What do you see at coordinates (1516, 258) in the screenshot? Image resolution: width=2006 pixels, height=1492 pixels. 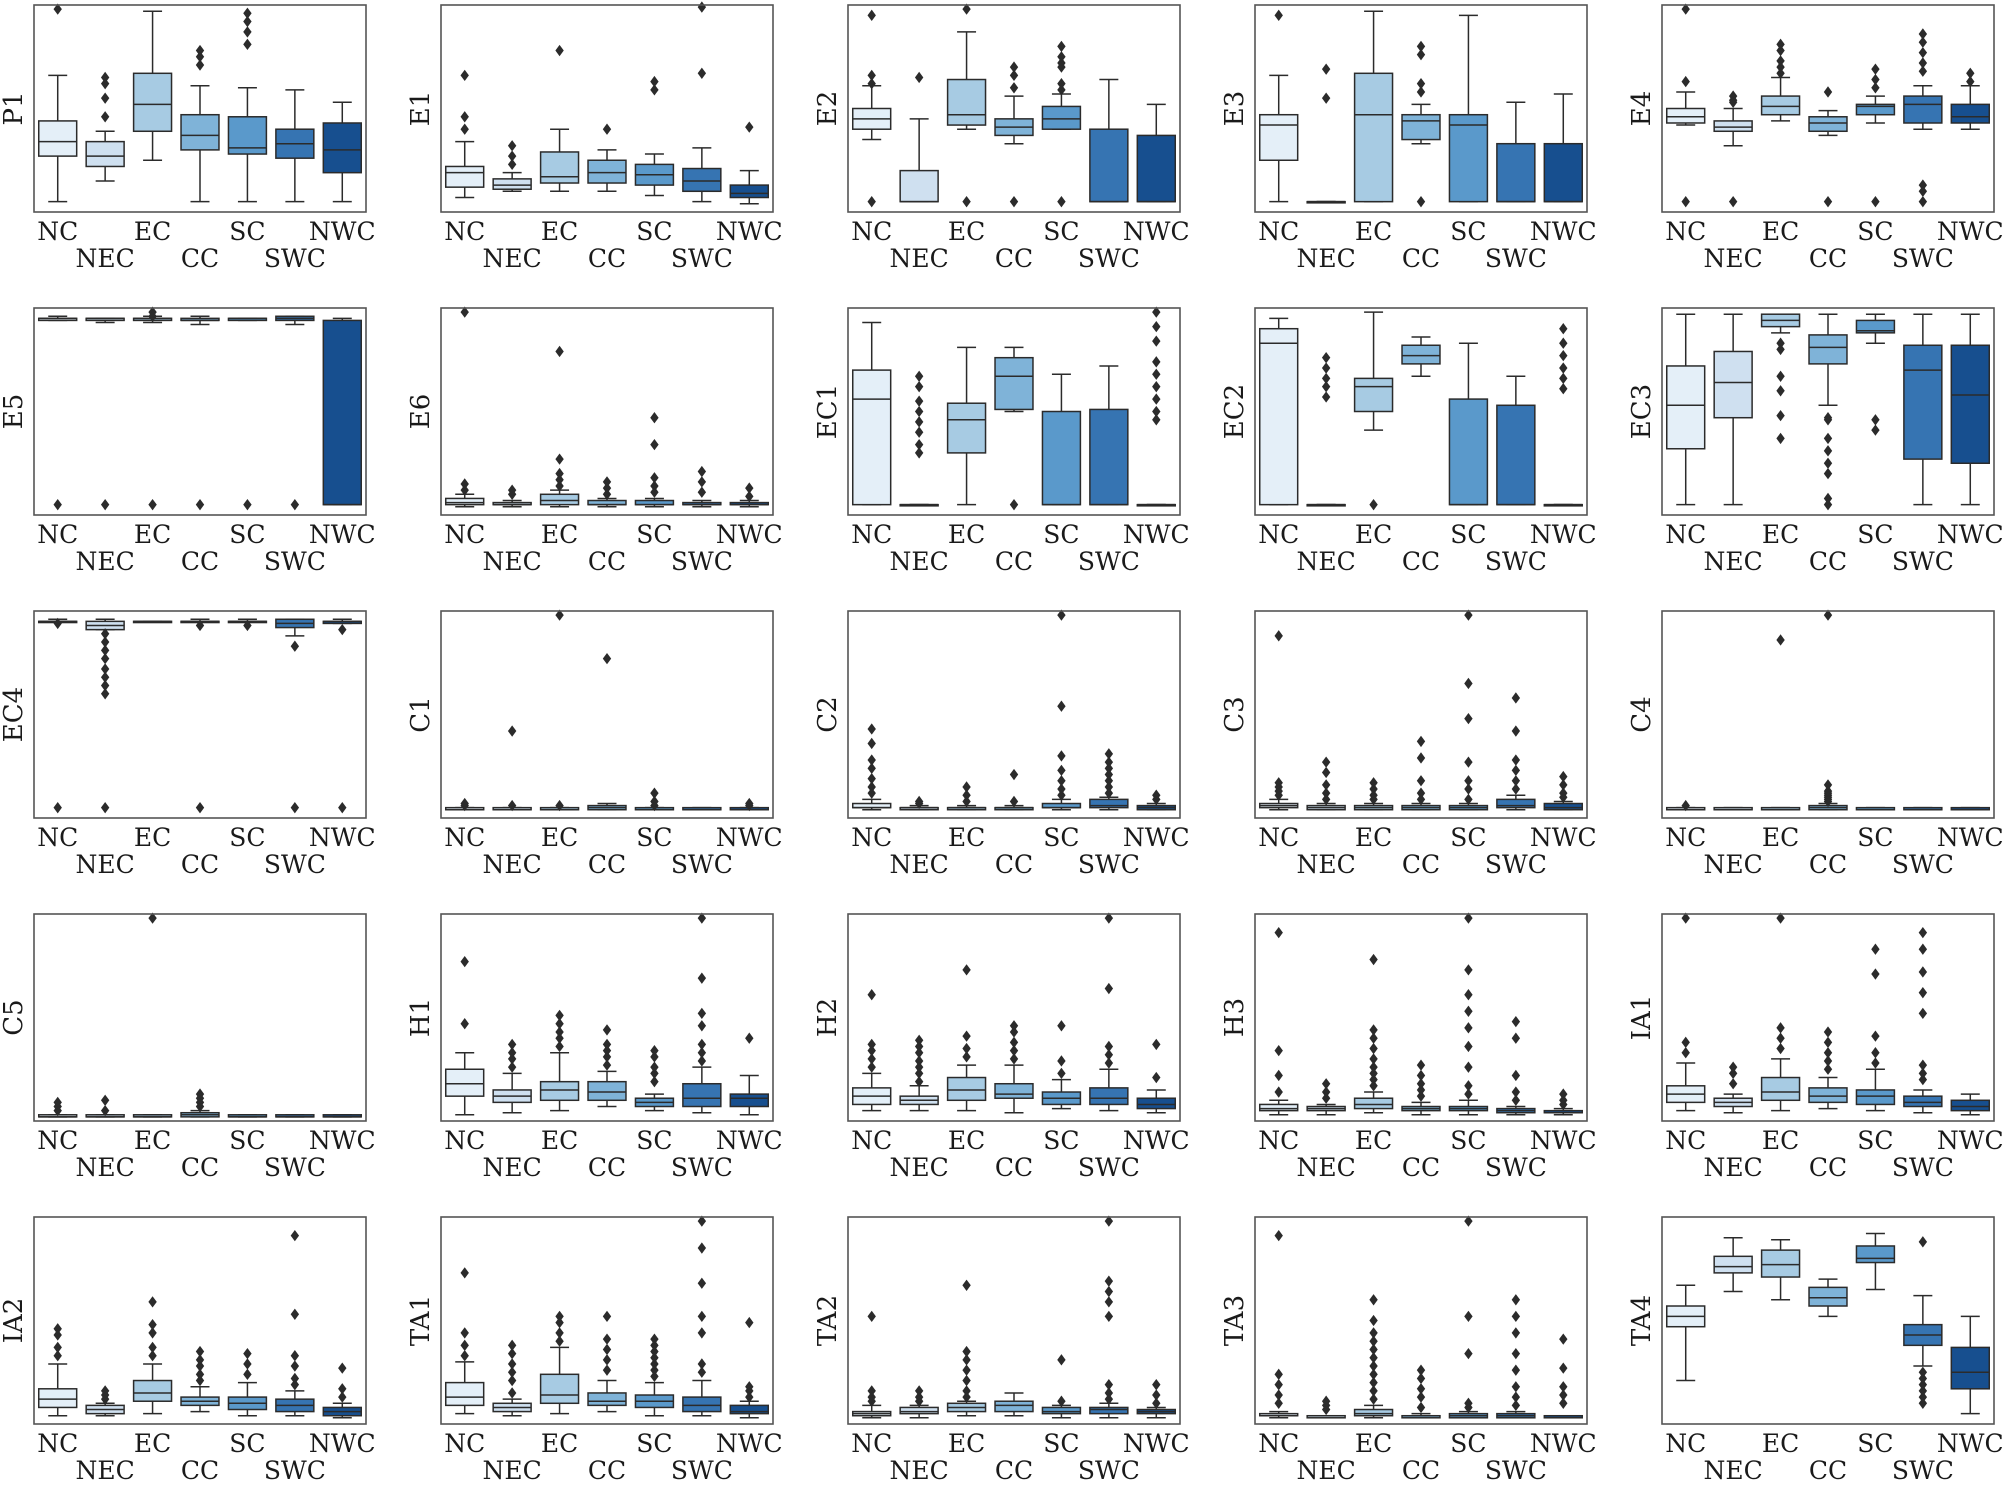 I see `e3-tick-swc: SWC` at bounding box center [1516, 258].